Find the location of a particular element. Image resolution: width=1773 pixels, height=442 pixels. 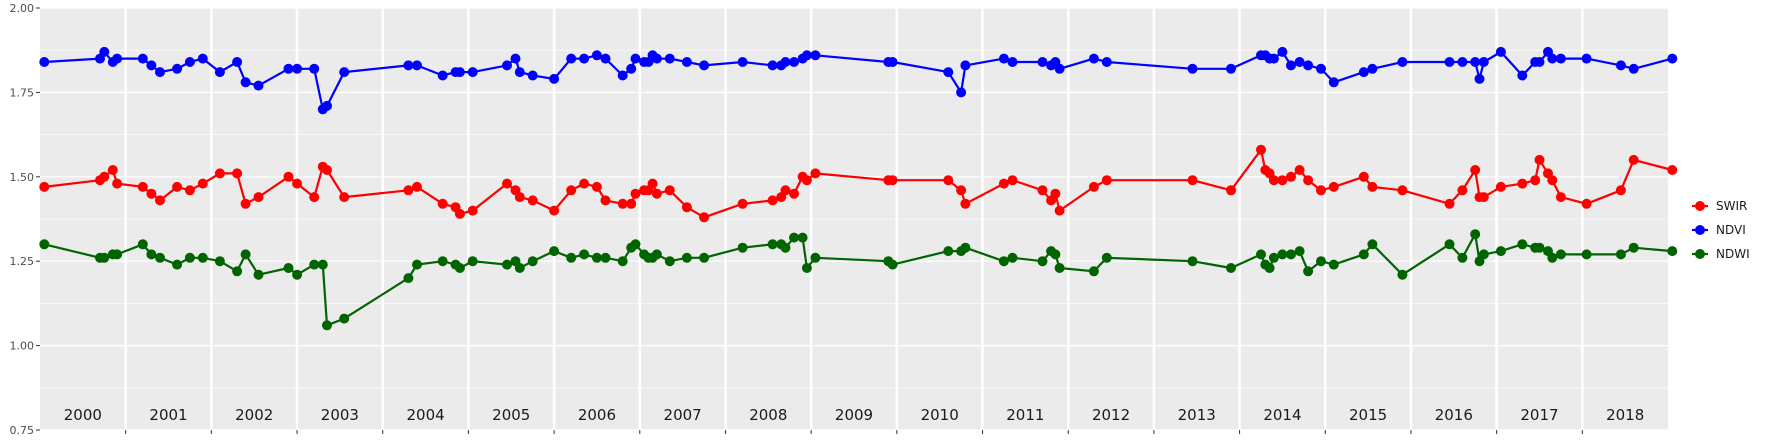

y-tick-label: 0.75 is located at coordinates (22, 430).